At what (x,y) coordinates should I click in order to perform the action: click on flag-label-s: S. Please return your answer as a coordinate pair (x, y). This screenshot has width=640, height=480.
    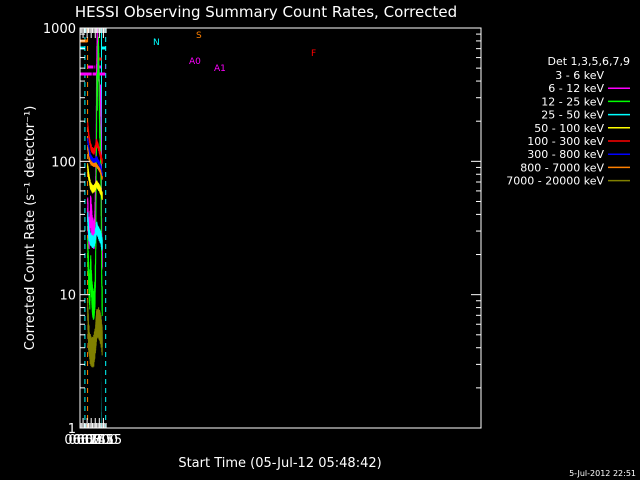
    Looking at the image, I should click on (199, 36).